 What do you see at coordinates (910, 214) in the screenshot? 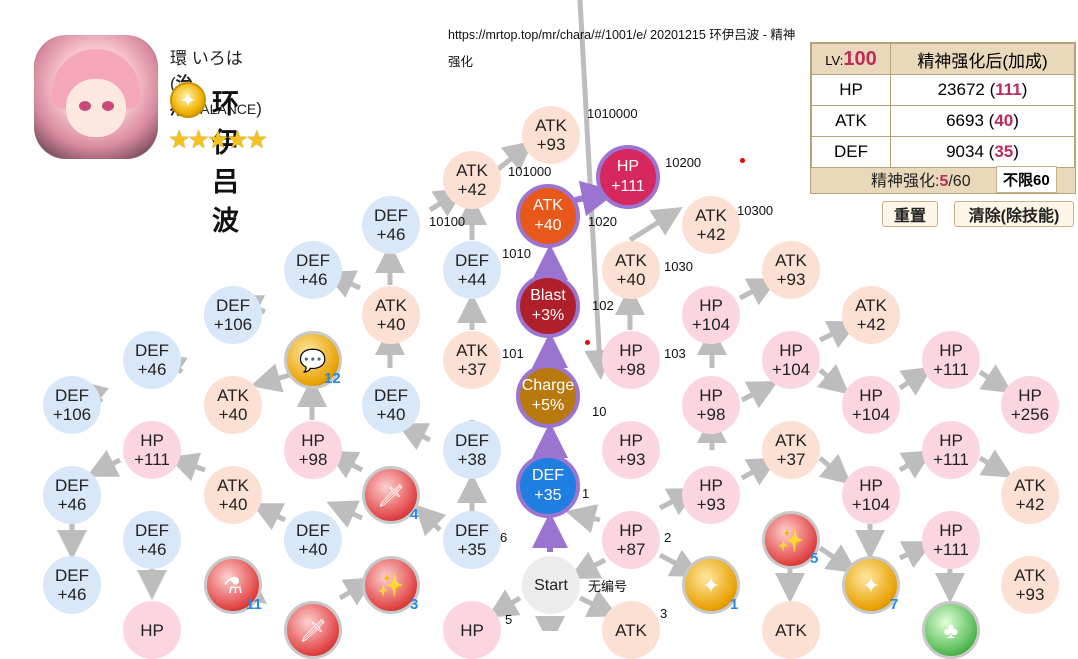
I see `reset-button: 重置` at bounding box center [910, 214].